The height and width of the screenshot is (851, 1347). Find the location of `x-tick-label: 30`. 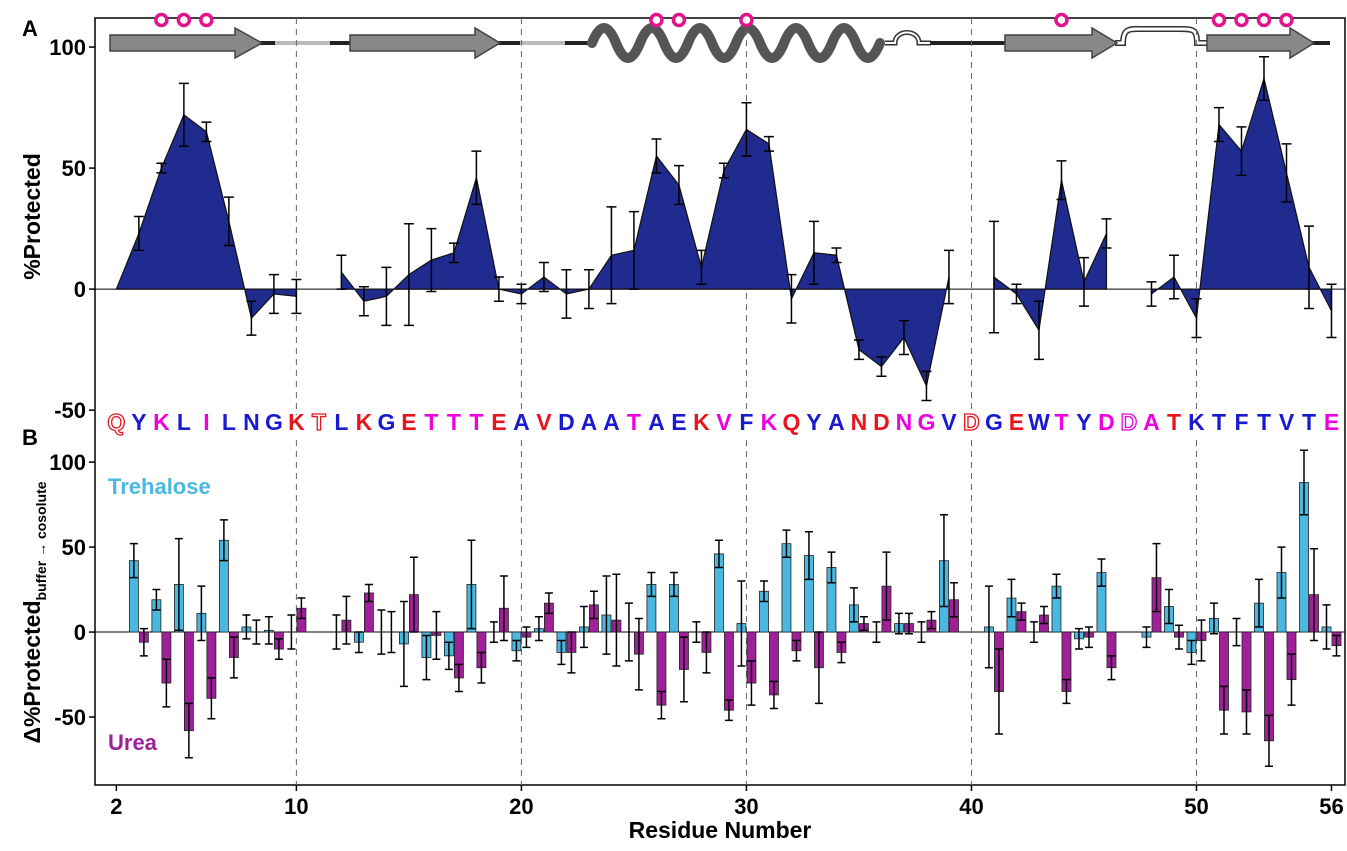

x-tick-label: 30 is located at coordinates (746, 806).